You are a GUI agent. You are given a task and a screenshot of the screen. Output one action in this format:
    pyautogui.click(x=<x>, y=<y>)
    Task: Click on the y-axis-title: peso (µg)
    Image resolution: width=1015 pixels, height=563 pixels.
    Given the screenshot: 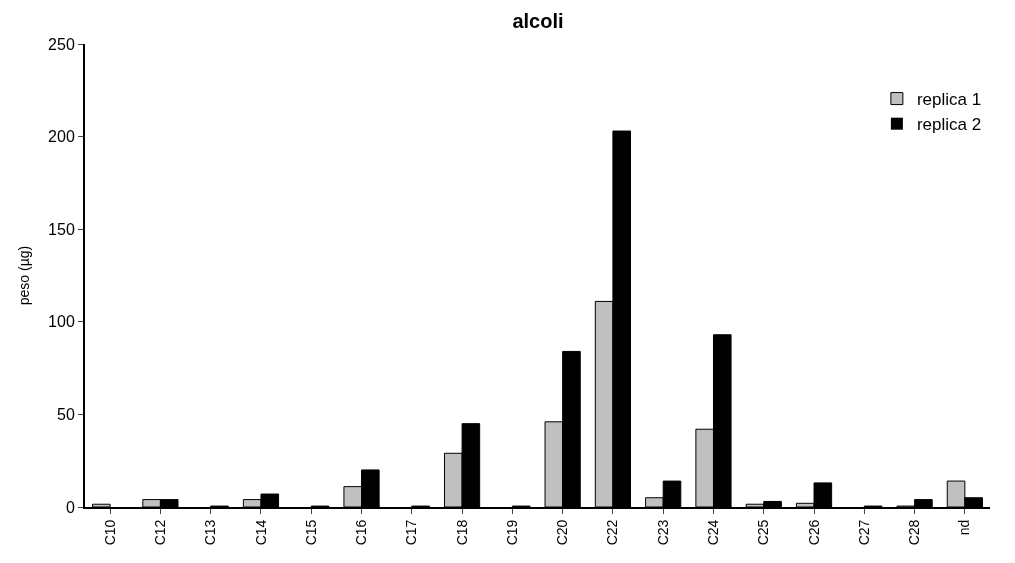 What is the action you would take?
    pyautogui.click(x=24, y=275)
    